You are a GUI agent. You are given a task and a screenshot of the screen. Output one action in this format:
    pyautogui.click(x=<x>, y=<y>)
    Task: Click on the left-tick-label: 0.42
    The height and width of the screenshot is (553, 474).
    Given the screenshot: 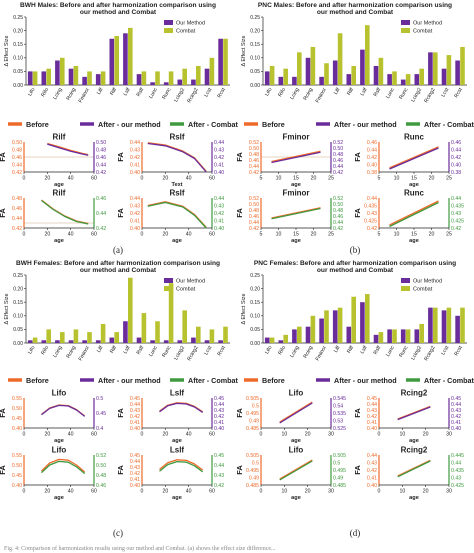 What is the action you would take?
    pyautogui.click(x=135, y=474)
    